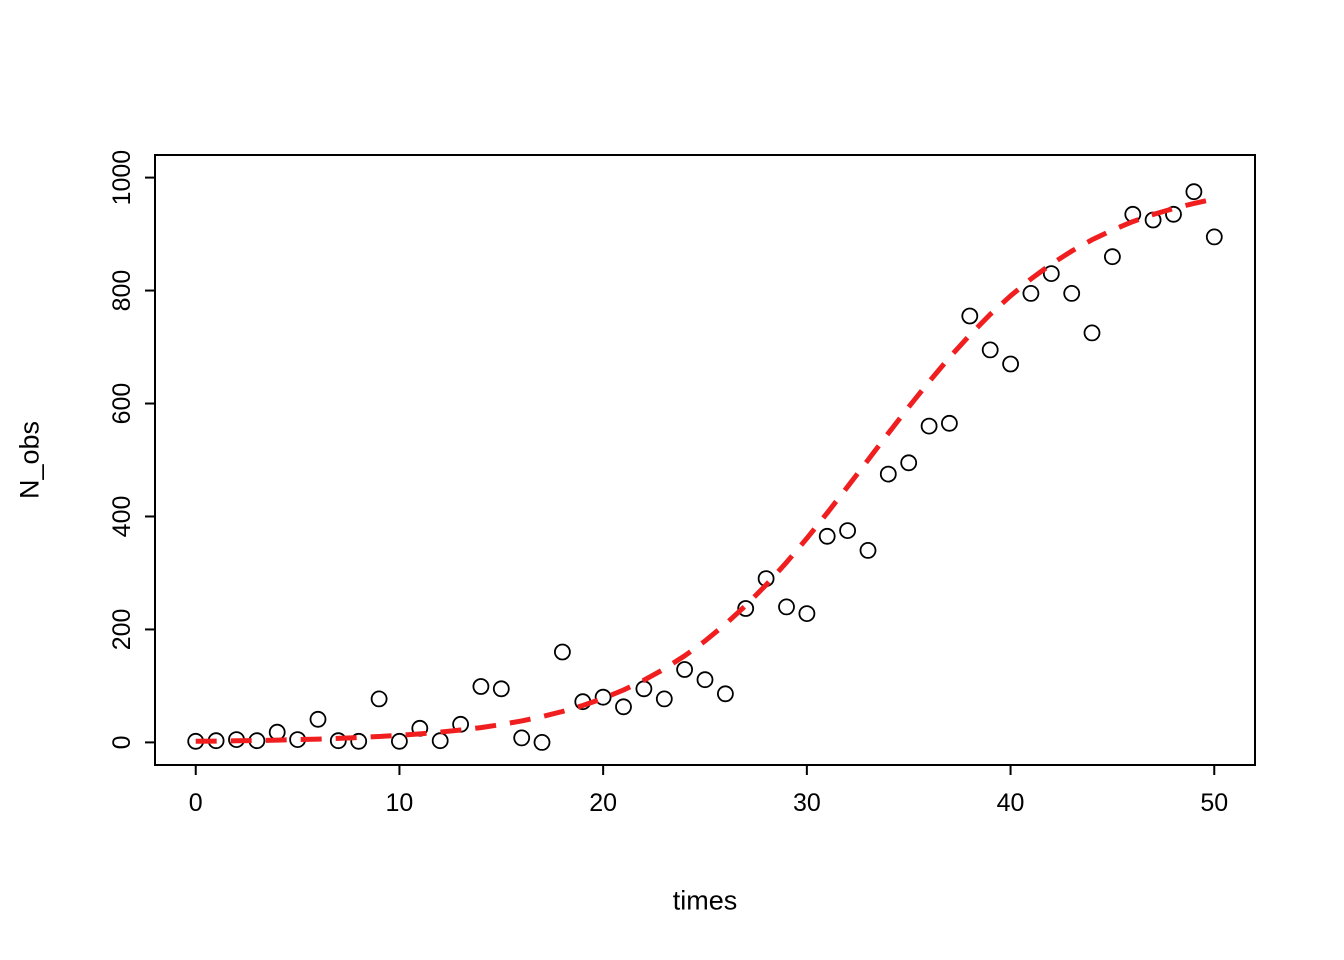  I want to click on x-tick-label: 40, so click(1011, 803).